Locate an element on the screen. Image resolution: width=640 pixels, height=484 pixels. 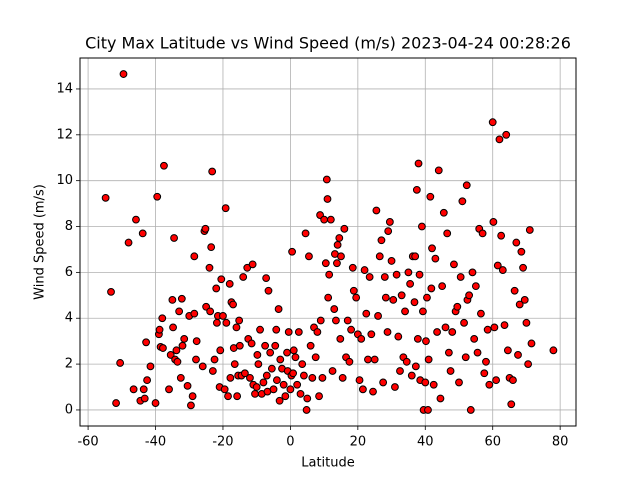
x-tick-label: -40 is located at coordinates (155, 442).